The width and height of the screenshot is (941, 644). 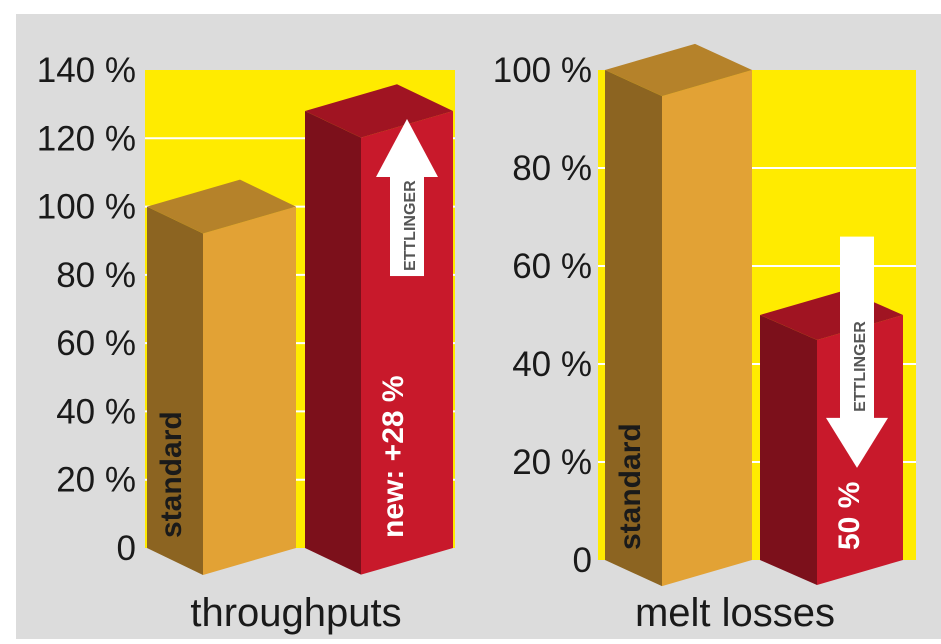 I want to click on y-tick-label: 140 %, so click(x=86, y=70).